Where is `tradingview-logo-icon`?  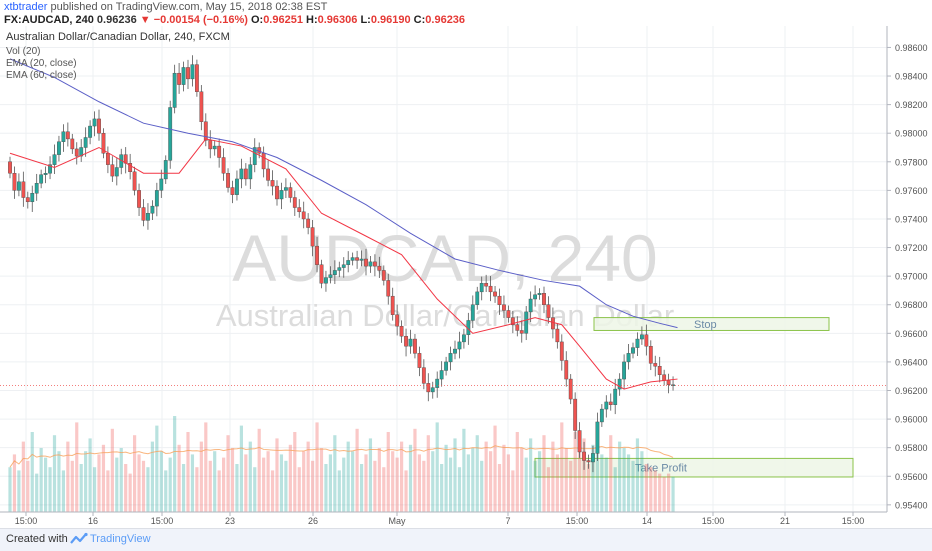 tradingview-logo-icon is located at coordinates (79, 539).